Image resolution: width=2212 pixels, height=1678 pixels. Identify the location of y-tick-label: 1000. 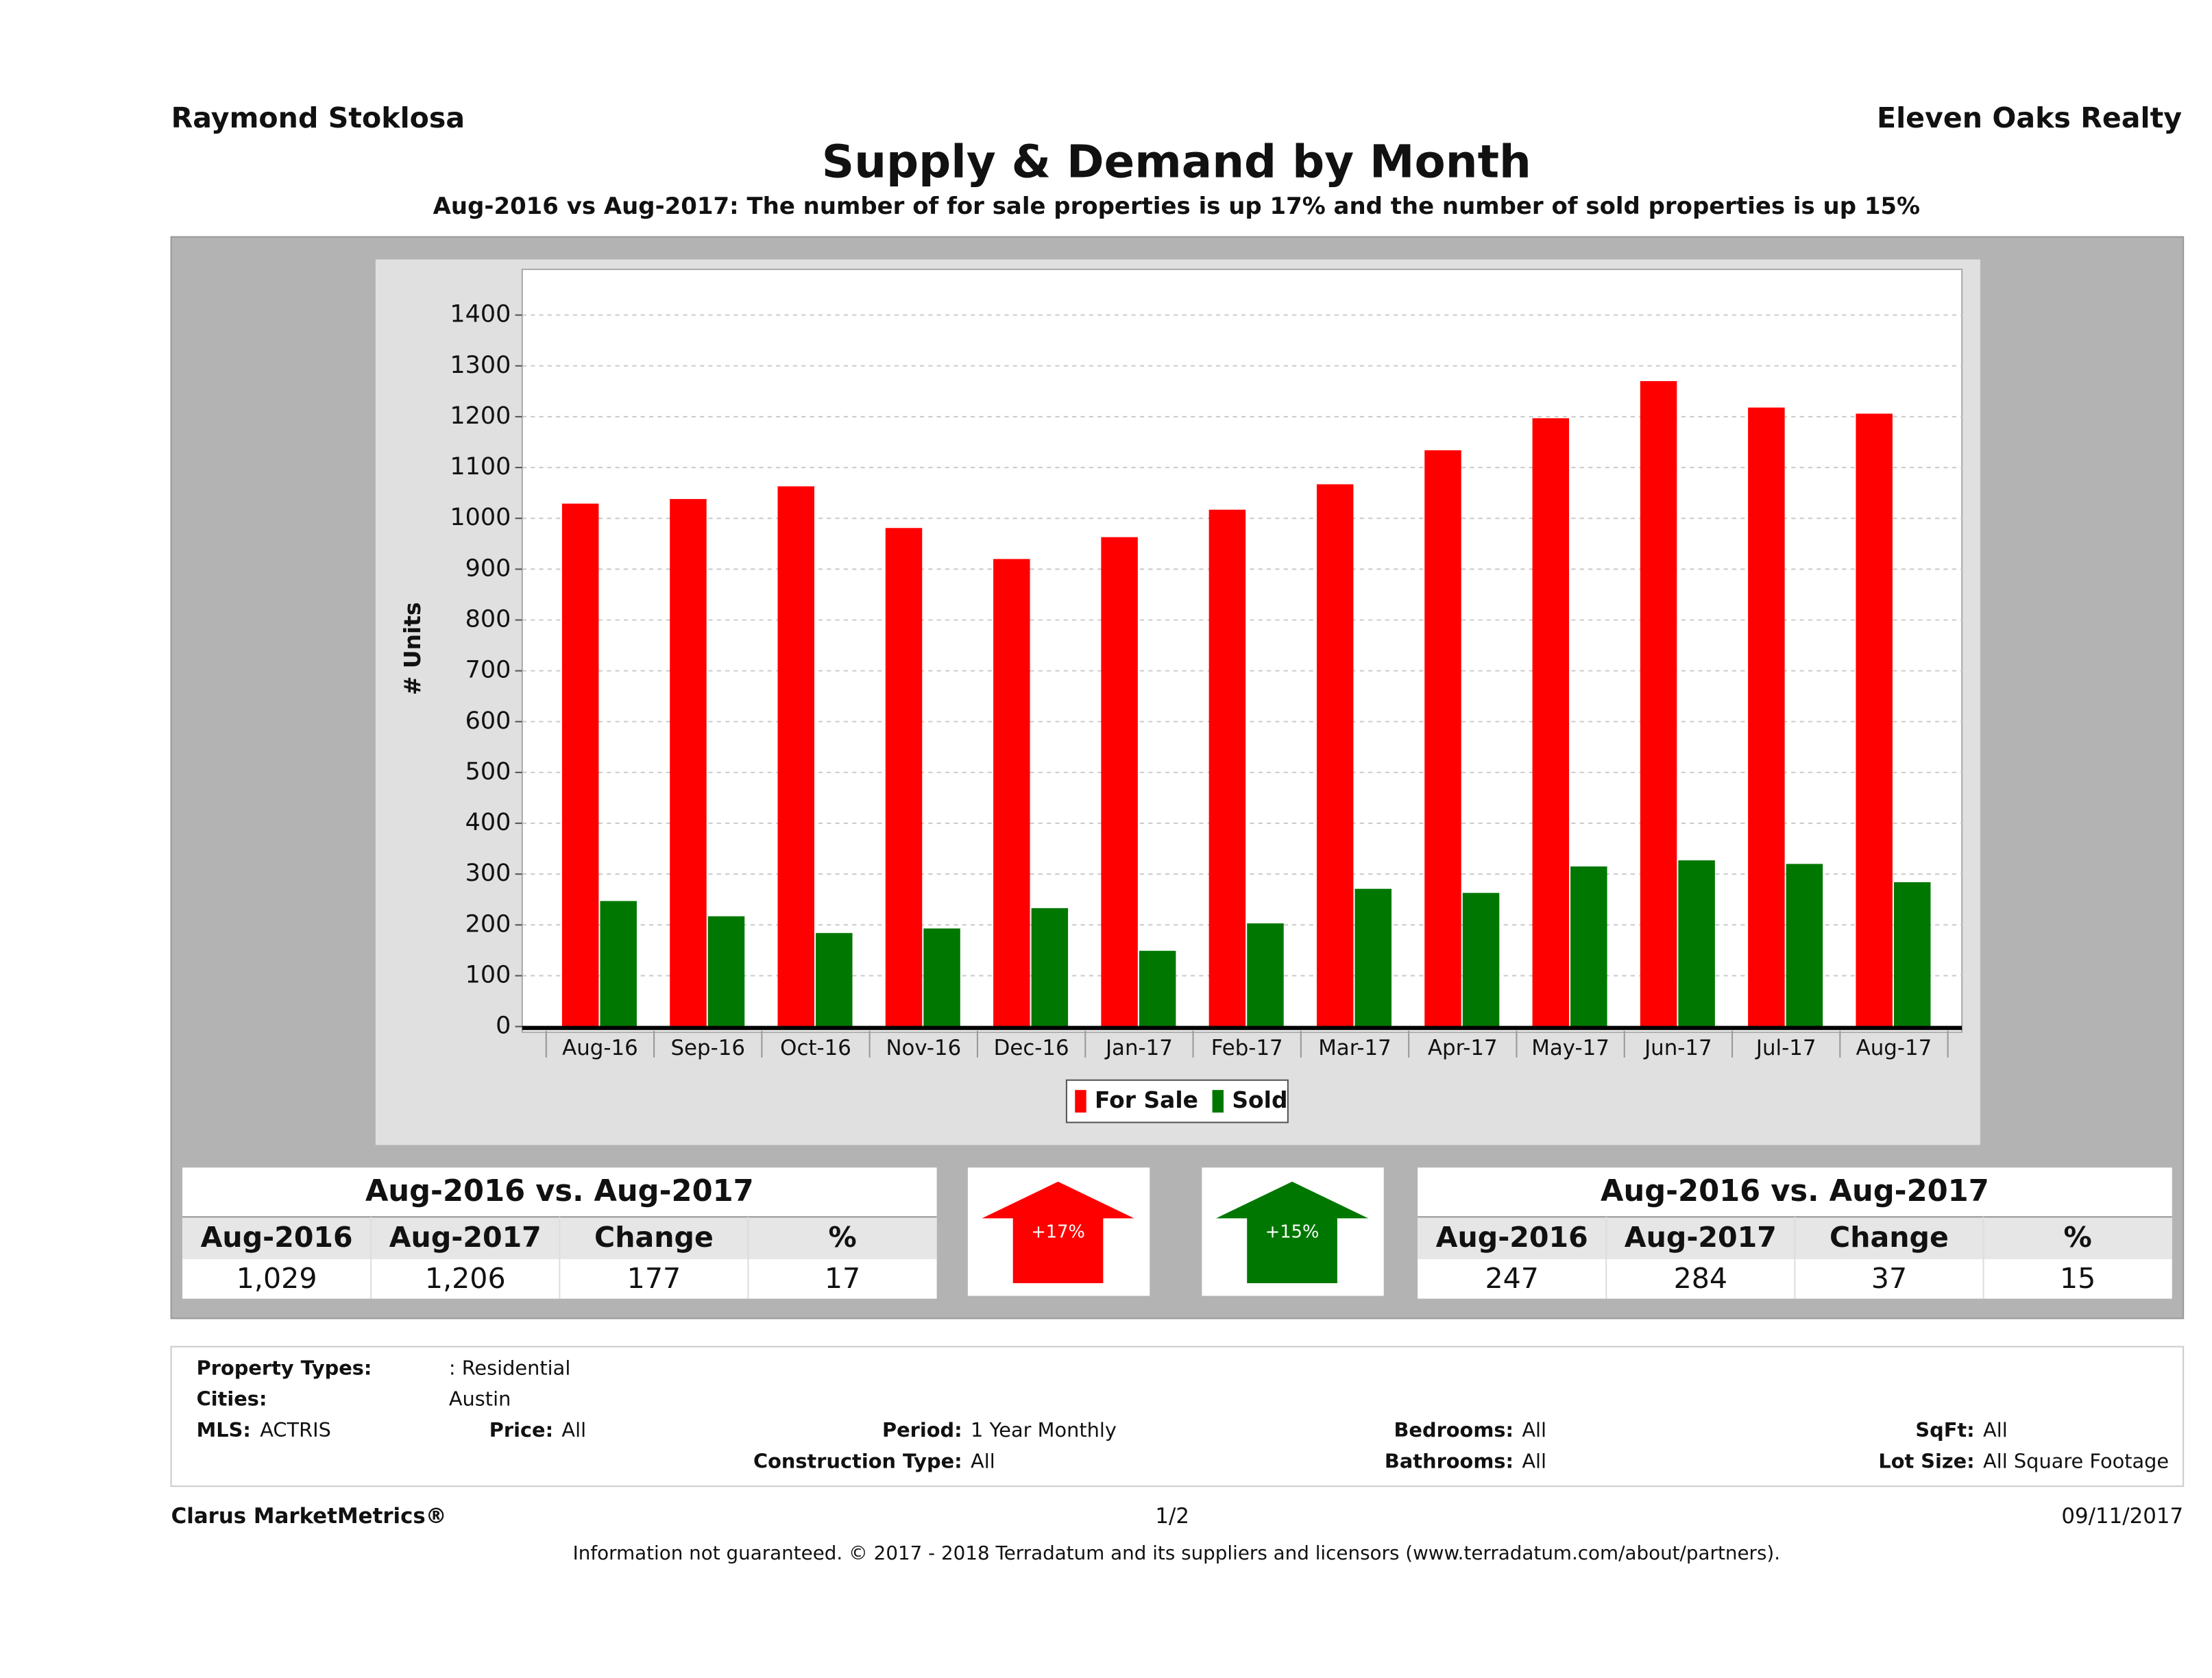
(481, 517).